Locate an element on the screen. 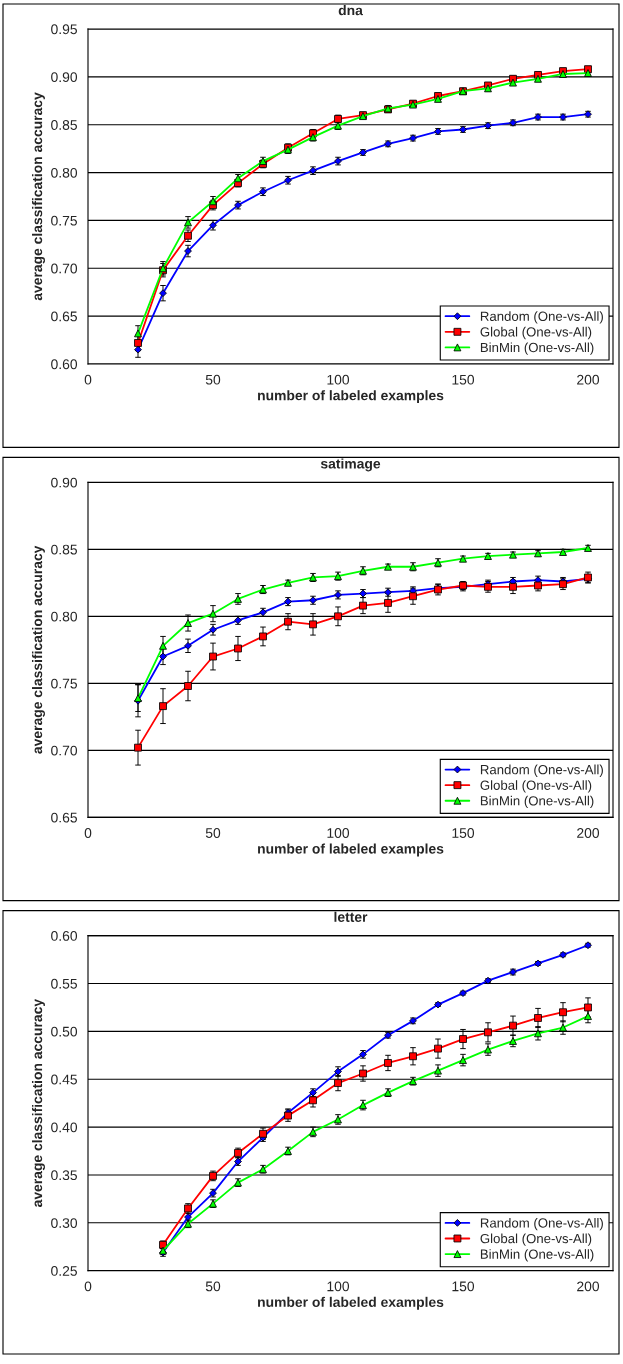 Image resolution: width=623 pixels, height=1364 pixels. chart-title: dna is located at coordinates (350, 10).